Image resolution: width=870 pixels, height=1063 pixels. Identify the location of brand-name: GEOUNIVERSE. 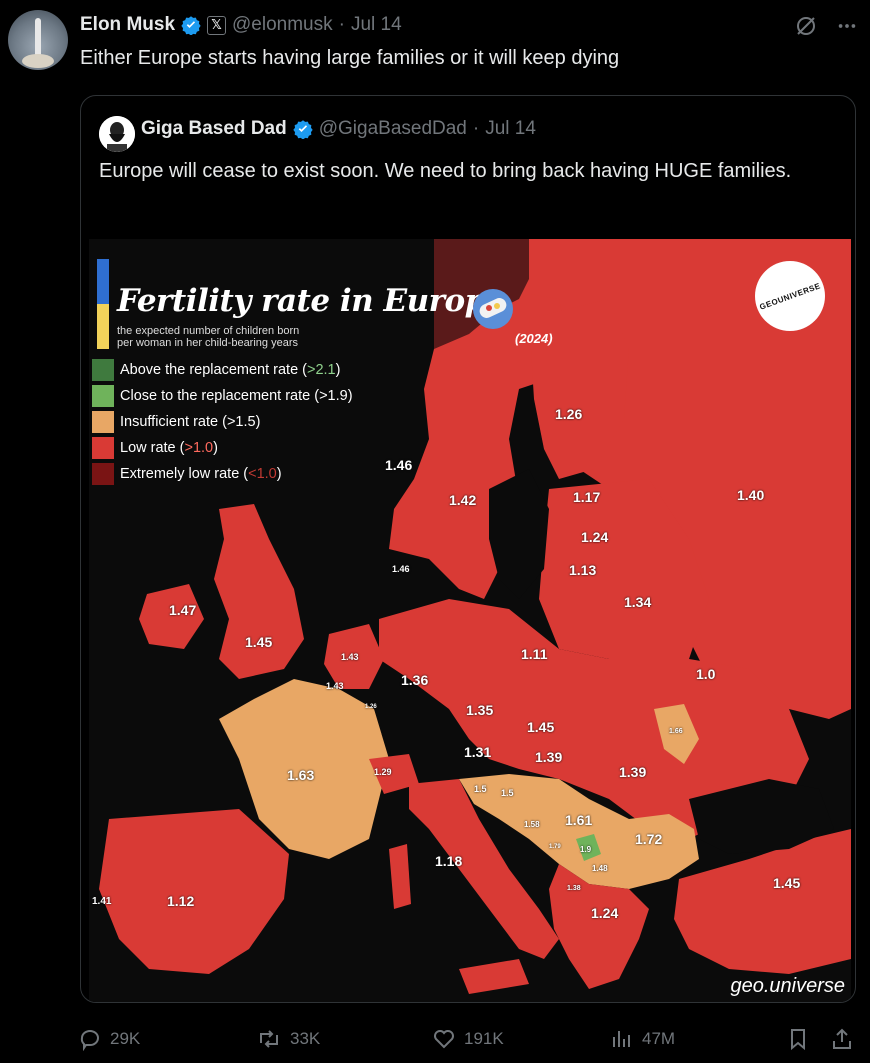
(790, 296).